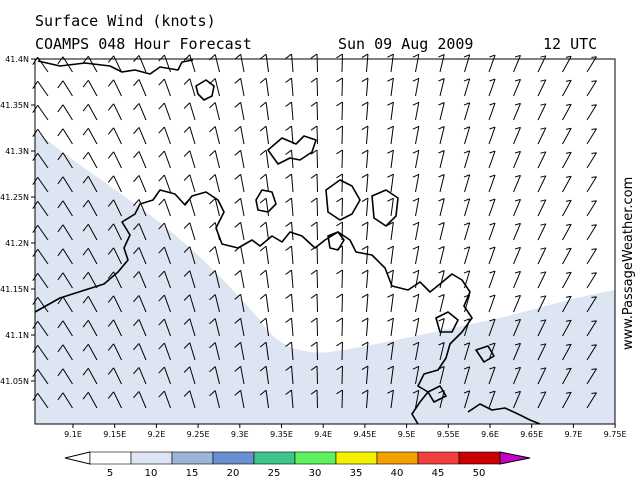  Describe the element at coordinates (406, 44) in the screenshot. I see `forecast-date: Sun 09 Aug 2009` at that location.